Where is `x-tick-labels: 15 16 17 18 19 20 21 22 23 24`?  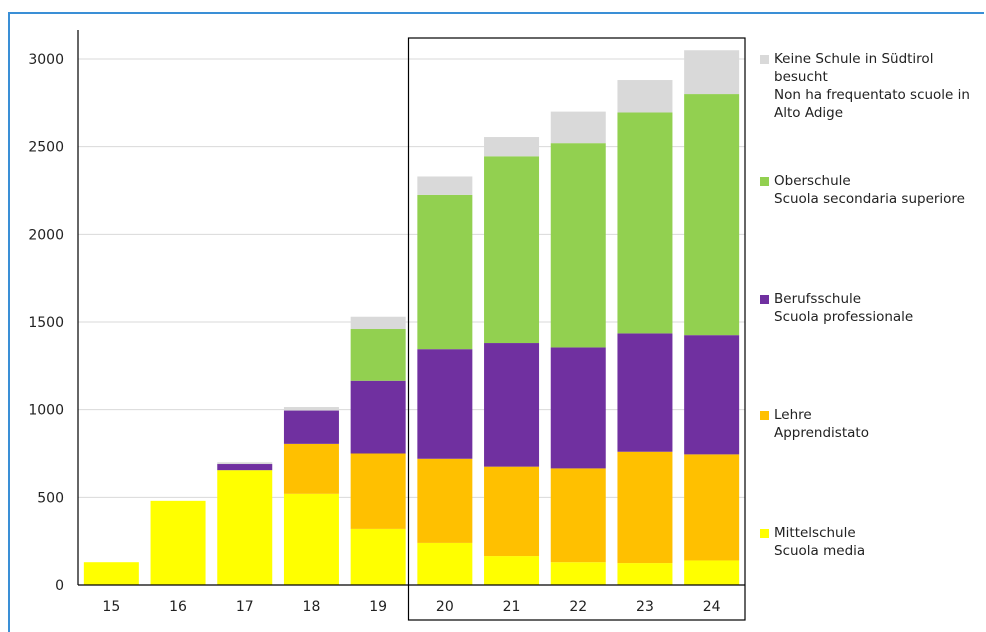
x-tick-labels: 15 16 17 18 19 20 21 22 23 24 is located at coordinates (411, 607).